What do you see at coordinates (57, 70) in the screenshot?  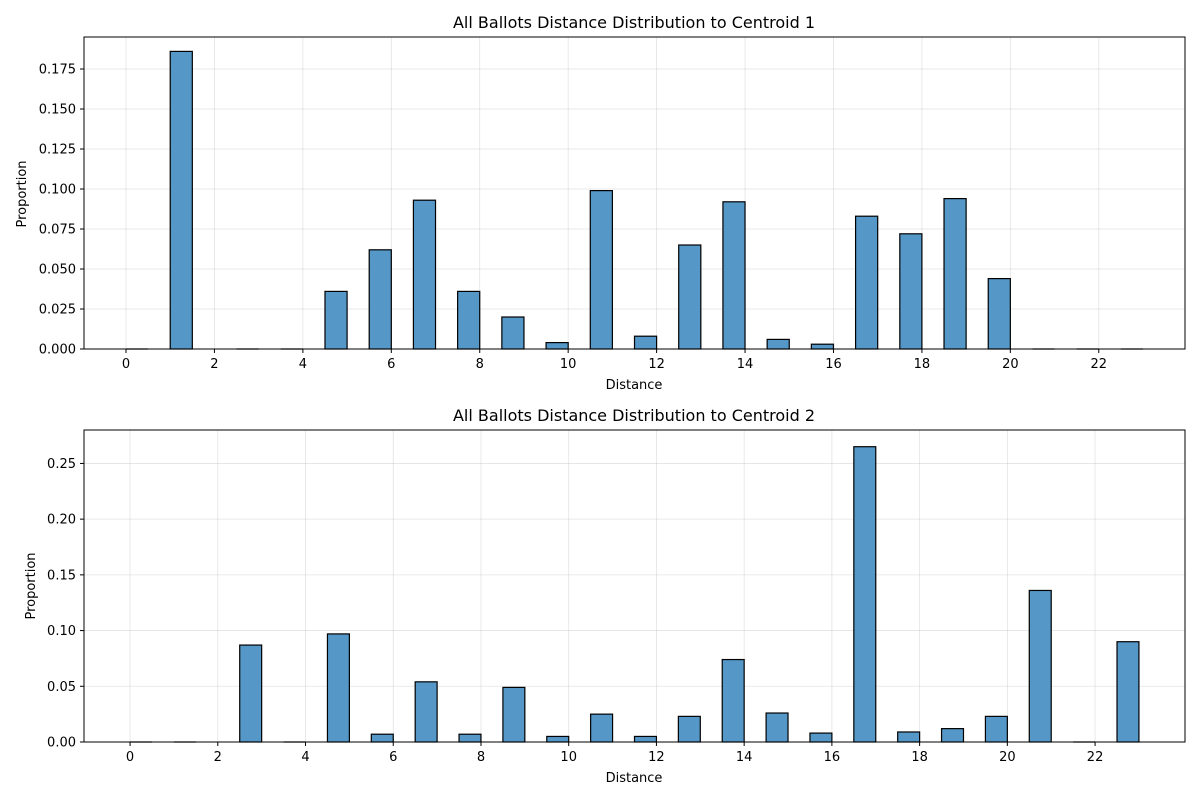 I see `y-tick-label: 0.175` at bounding box center [57, 70].